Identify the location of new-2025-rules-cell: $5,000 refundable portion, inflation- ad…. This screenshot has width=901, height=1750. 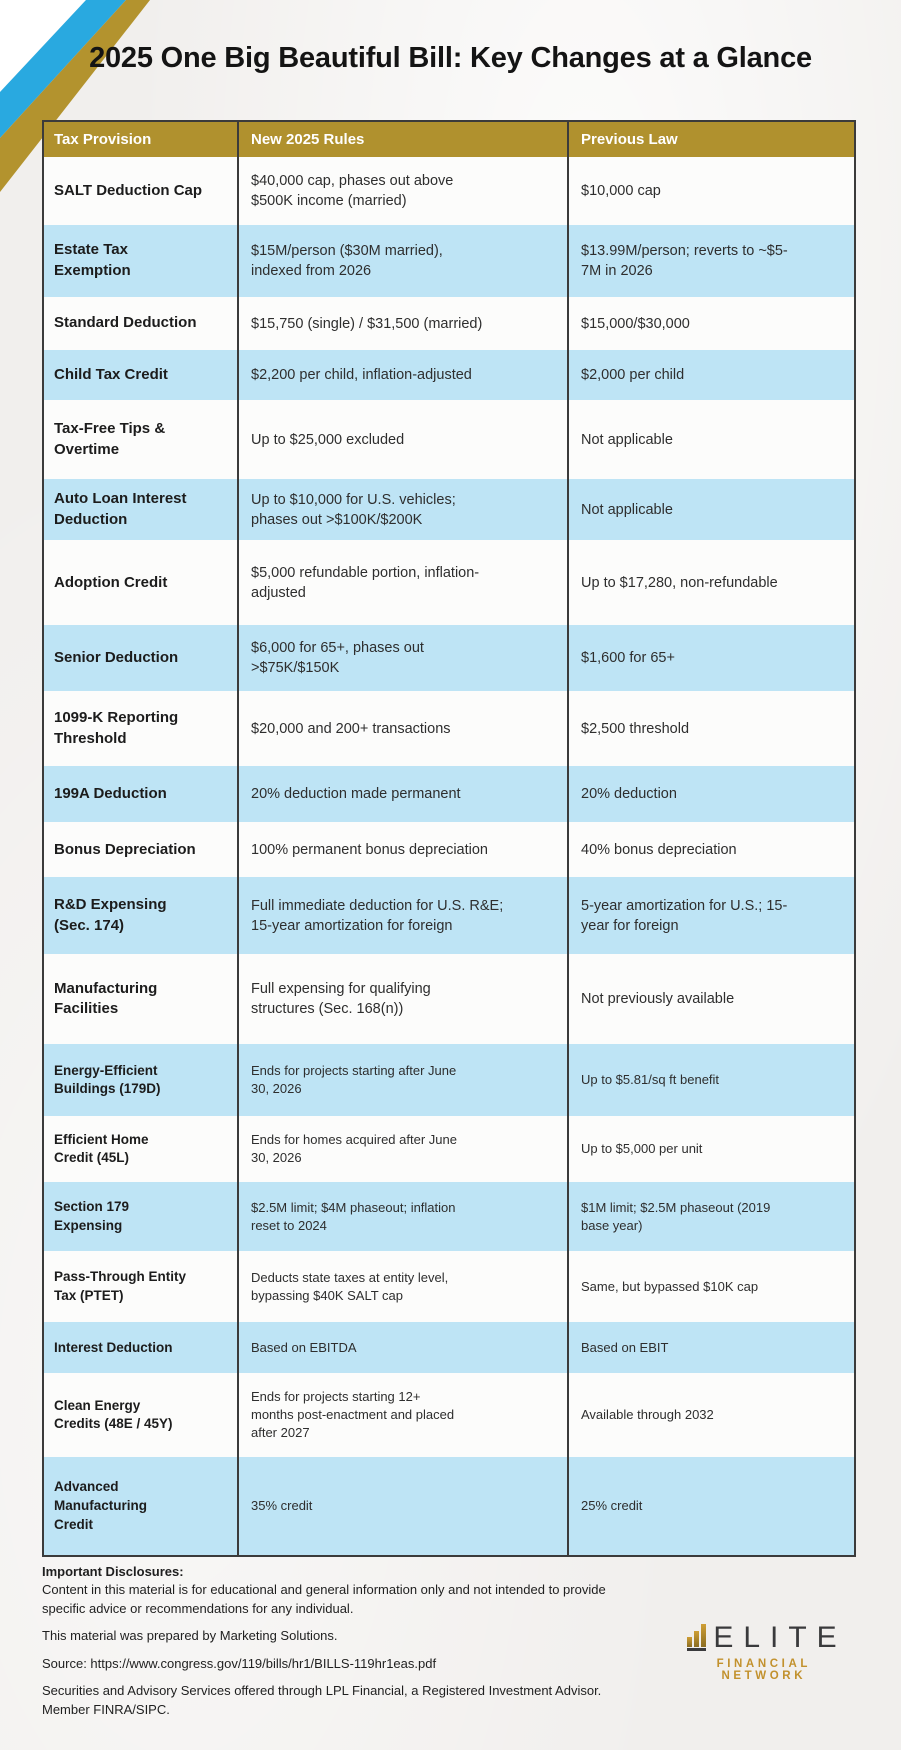
(402, 583).